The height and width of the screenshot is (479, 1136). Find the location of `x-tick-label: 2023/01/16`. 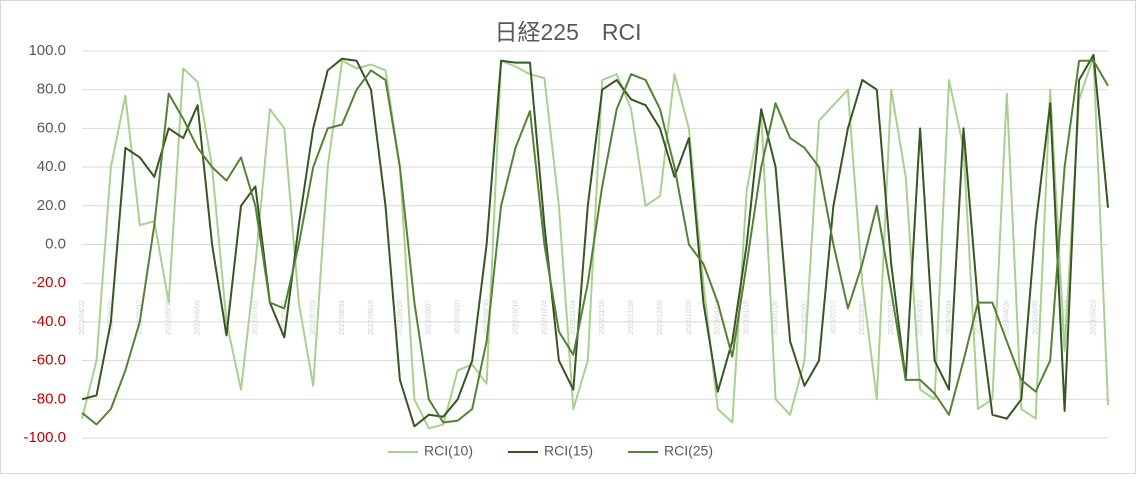

x-tick-label: 2023/01/16 is located at coordinates (747, 317).